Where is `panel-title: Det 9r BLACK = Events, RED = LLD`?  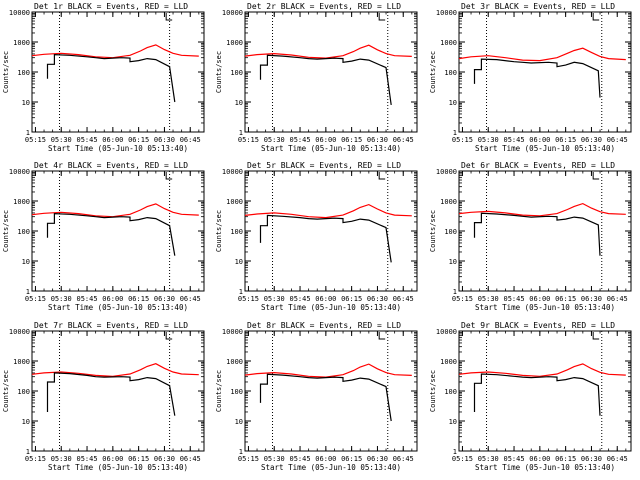
panel-title: Det 9r BLACK = Events, RED = LLD is located at coordinates (538, 325).